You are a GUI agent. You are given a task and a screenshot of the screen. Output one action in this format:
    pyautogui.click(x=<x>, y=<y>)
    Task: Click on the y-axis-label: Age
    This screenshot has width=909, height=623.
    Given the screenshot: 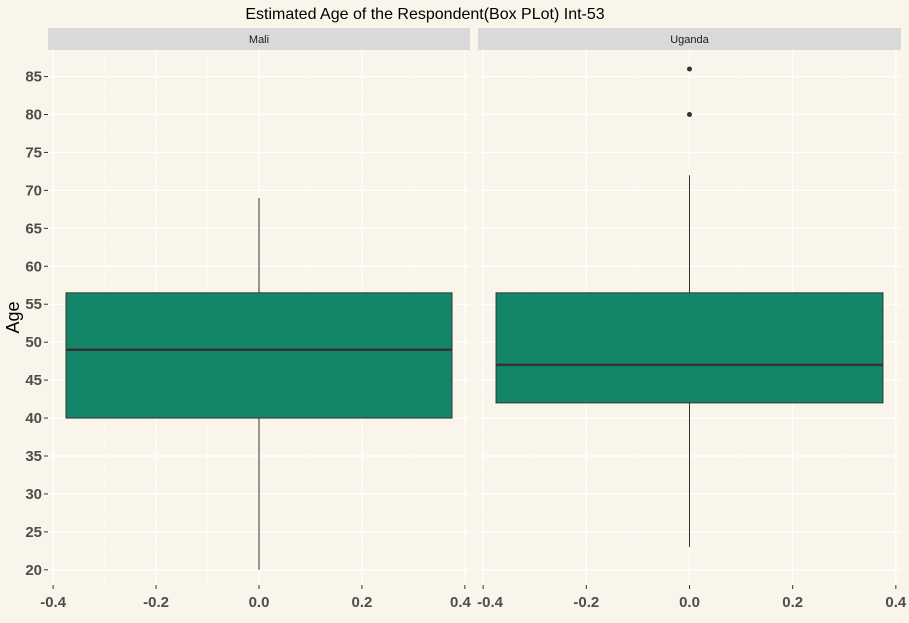 What is the action you would take?
    pyautogui.click(x=13, y=317)
    